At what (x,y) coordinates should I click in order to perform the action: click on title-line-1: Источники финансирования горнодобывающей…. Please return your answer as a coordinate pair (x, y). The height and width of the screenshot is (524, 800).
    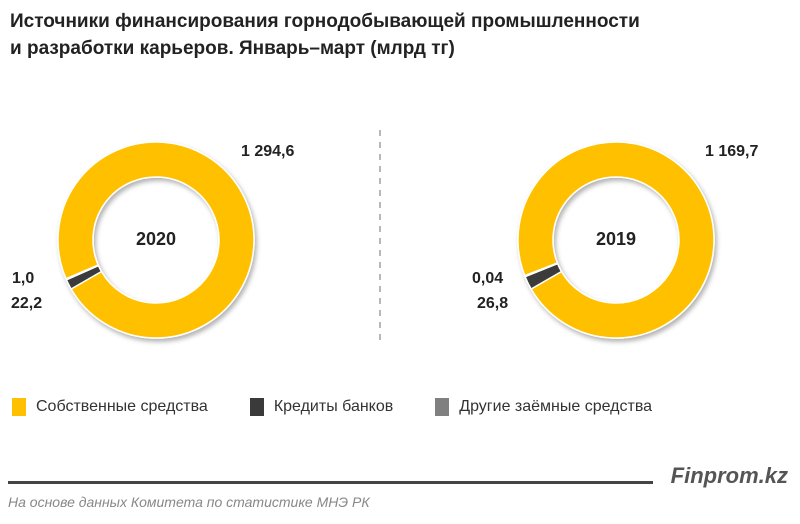
    Looking at the image, I should click on (325, 21).